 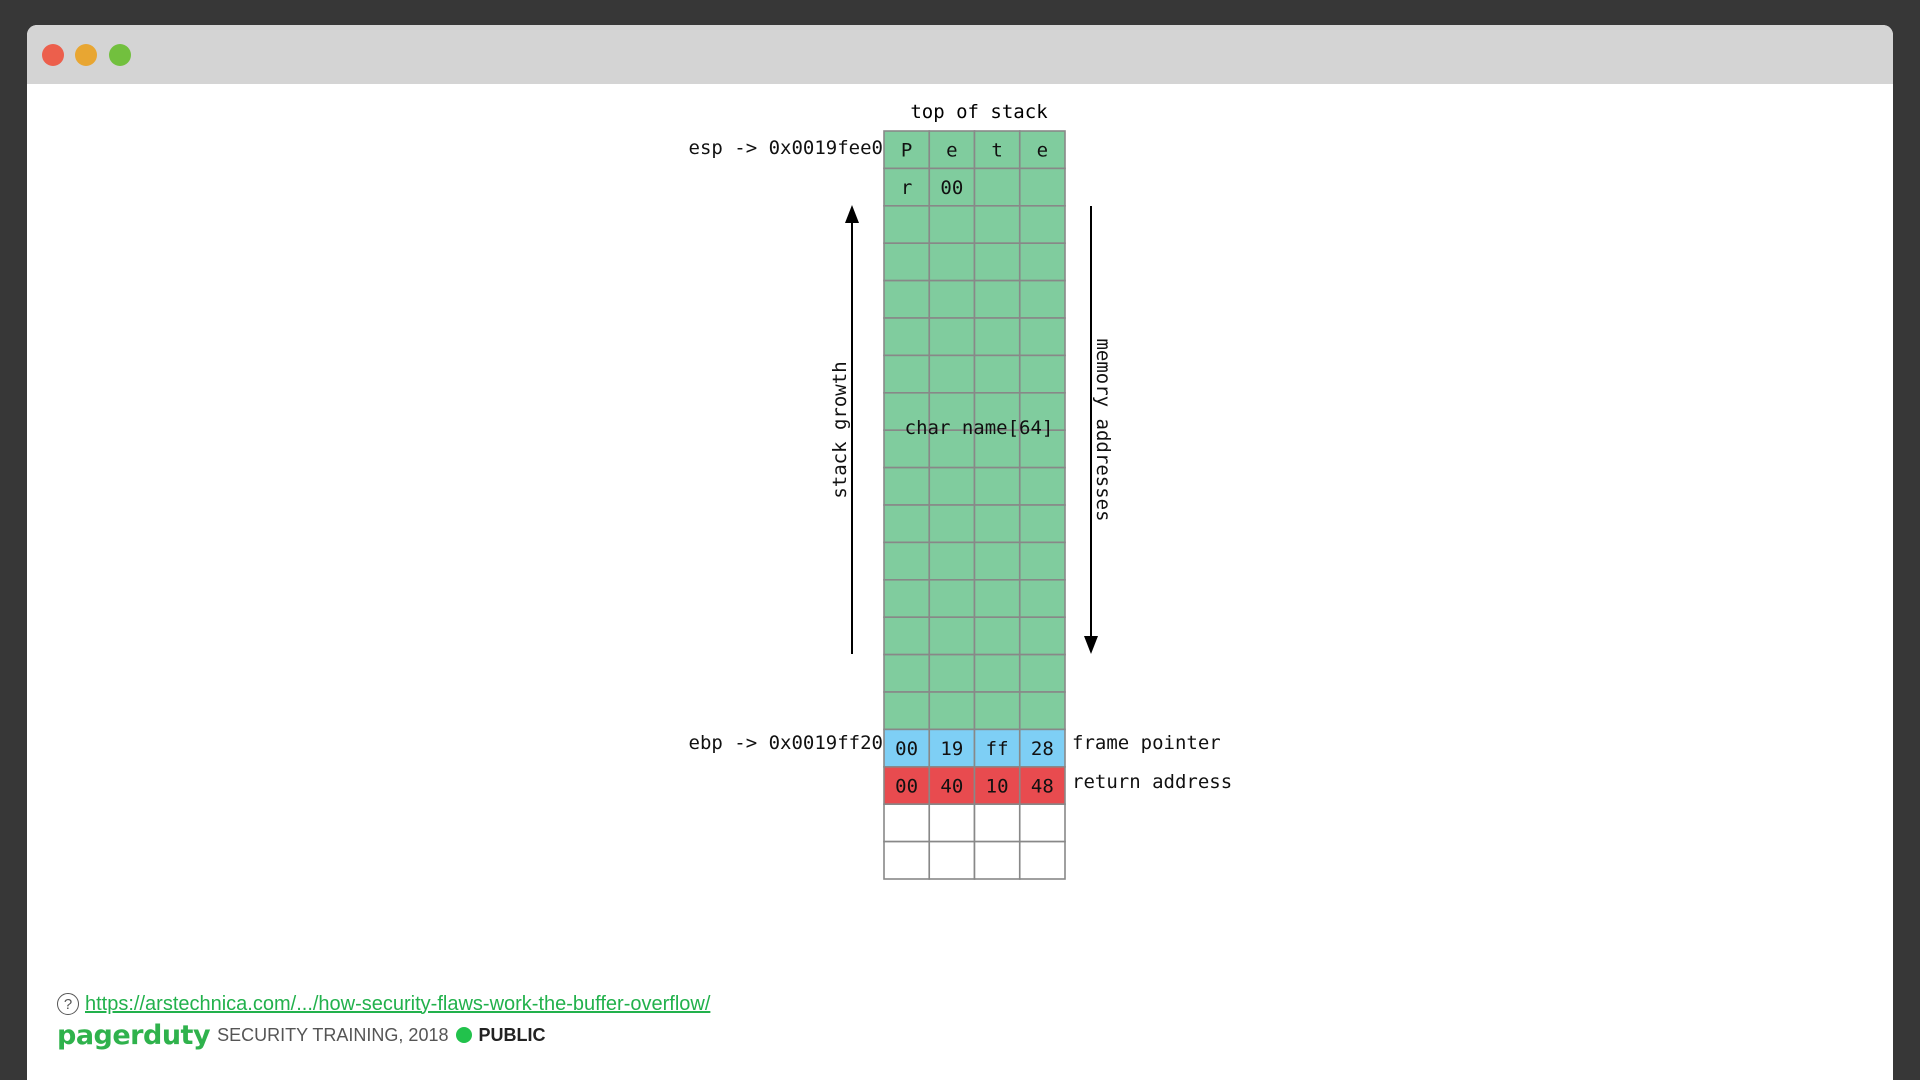 I want to click on pagerduty-logo: pagerduty, so click(x=134, y=1035).